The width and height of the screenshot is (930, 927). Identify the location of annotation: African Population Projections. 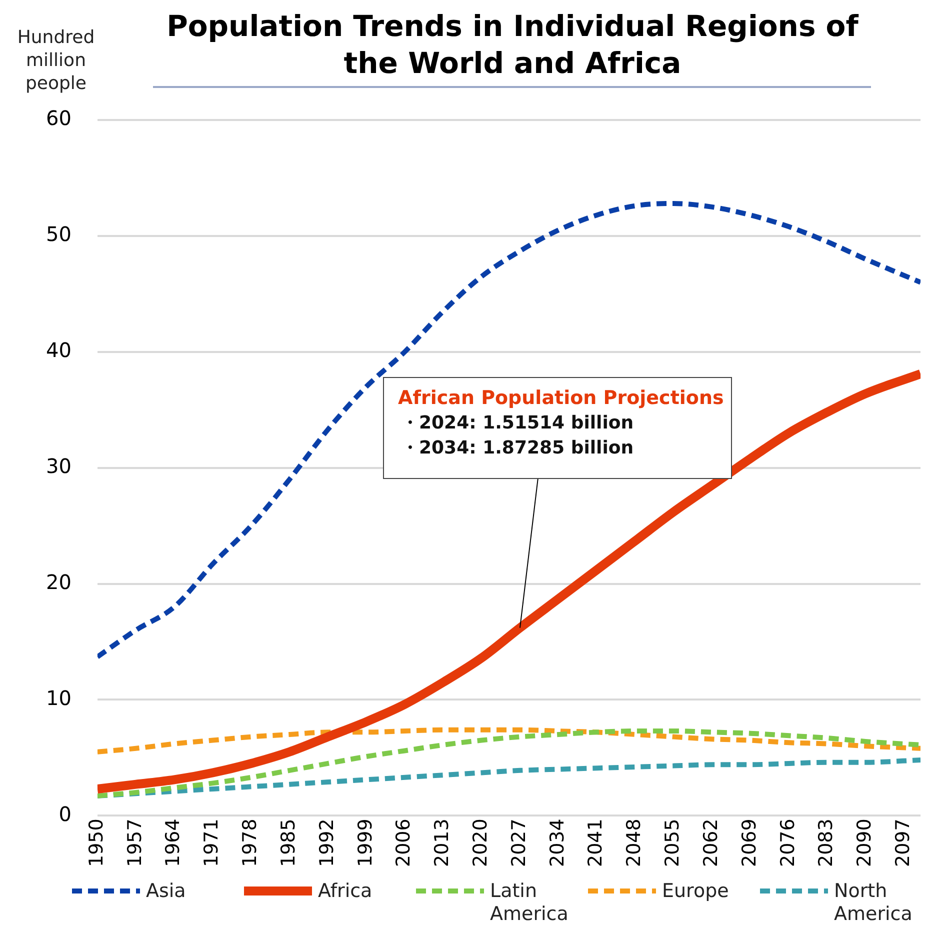
(561, 397).